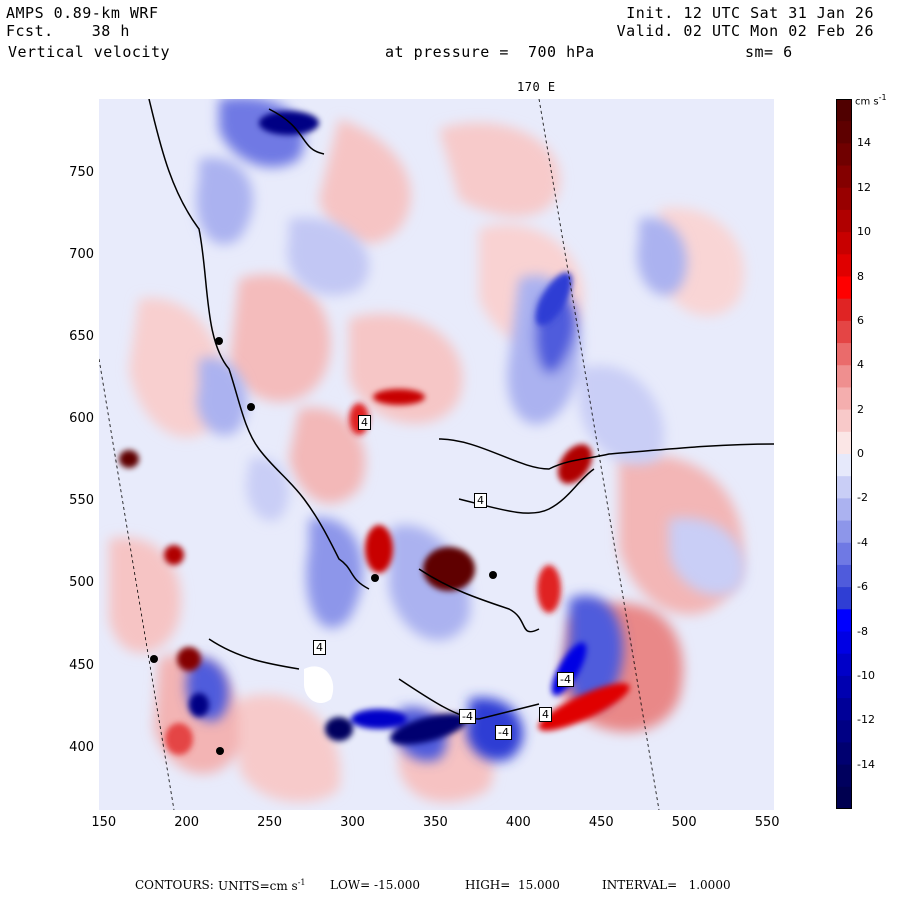 The height and width of the screenshot is (900, 900). What do you see at coordinates (862, 587) in the screenshot?
I see `colorbar-tick-label: -6` at bounding box center [862, 587].